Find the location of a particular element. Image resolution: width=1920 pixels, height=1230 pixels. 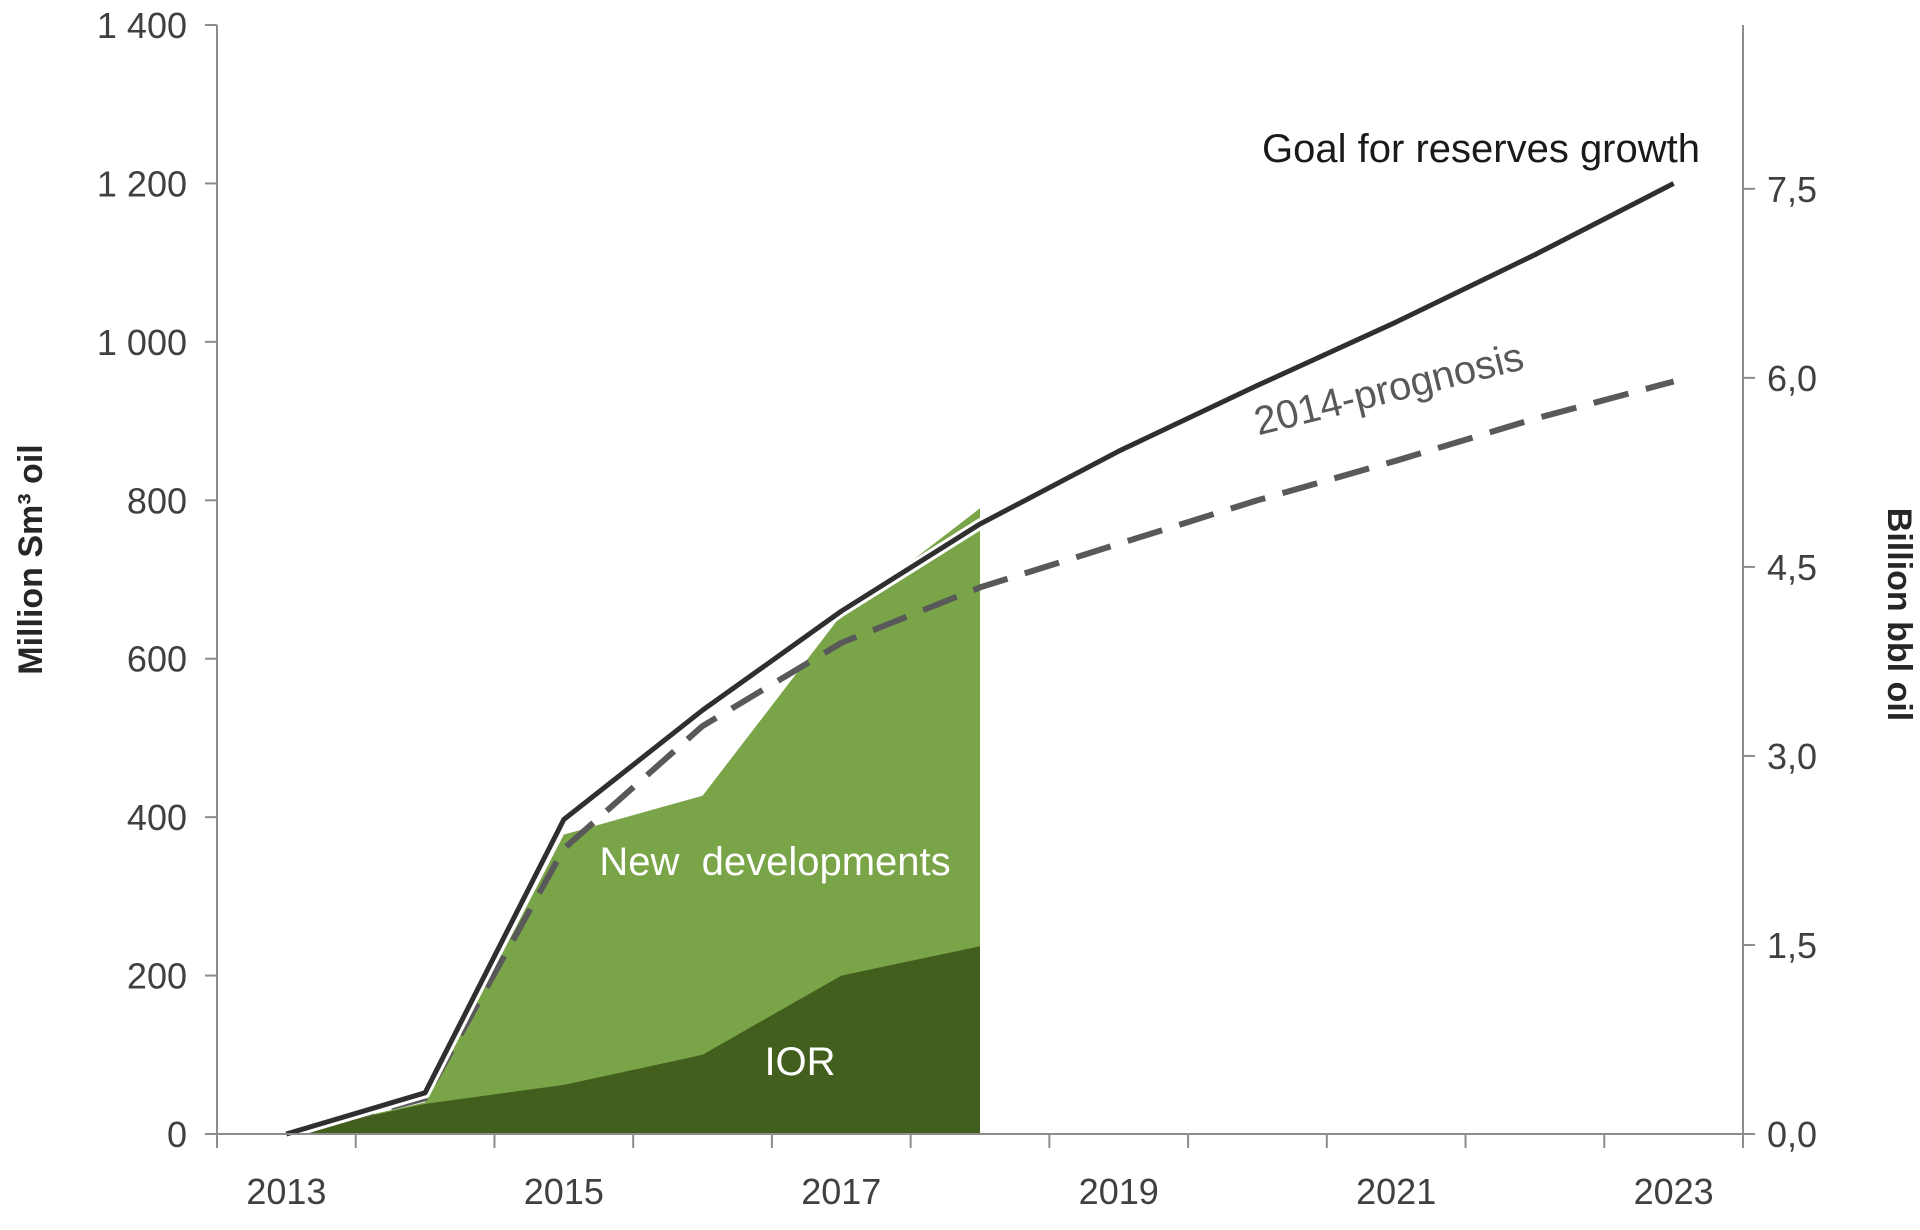

x-tick-label: 2015 is located at coordinates (564, 1191).